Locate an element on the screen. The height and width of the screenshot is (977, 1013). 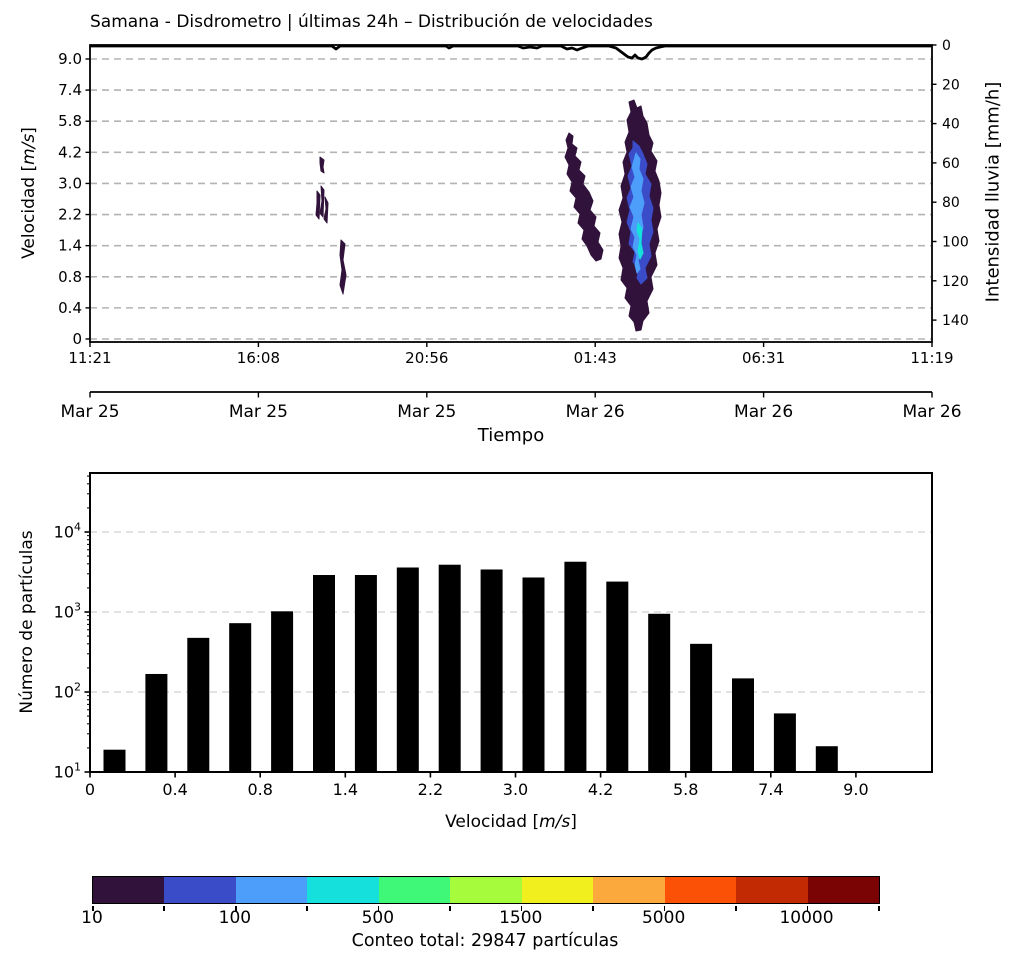
time-tick-label: 06:31 is located at coordinates (763, 358).